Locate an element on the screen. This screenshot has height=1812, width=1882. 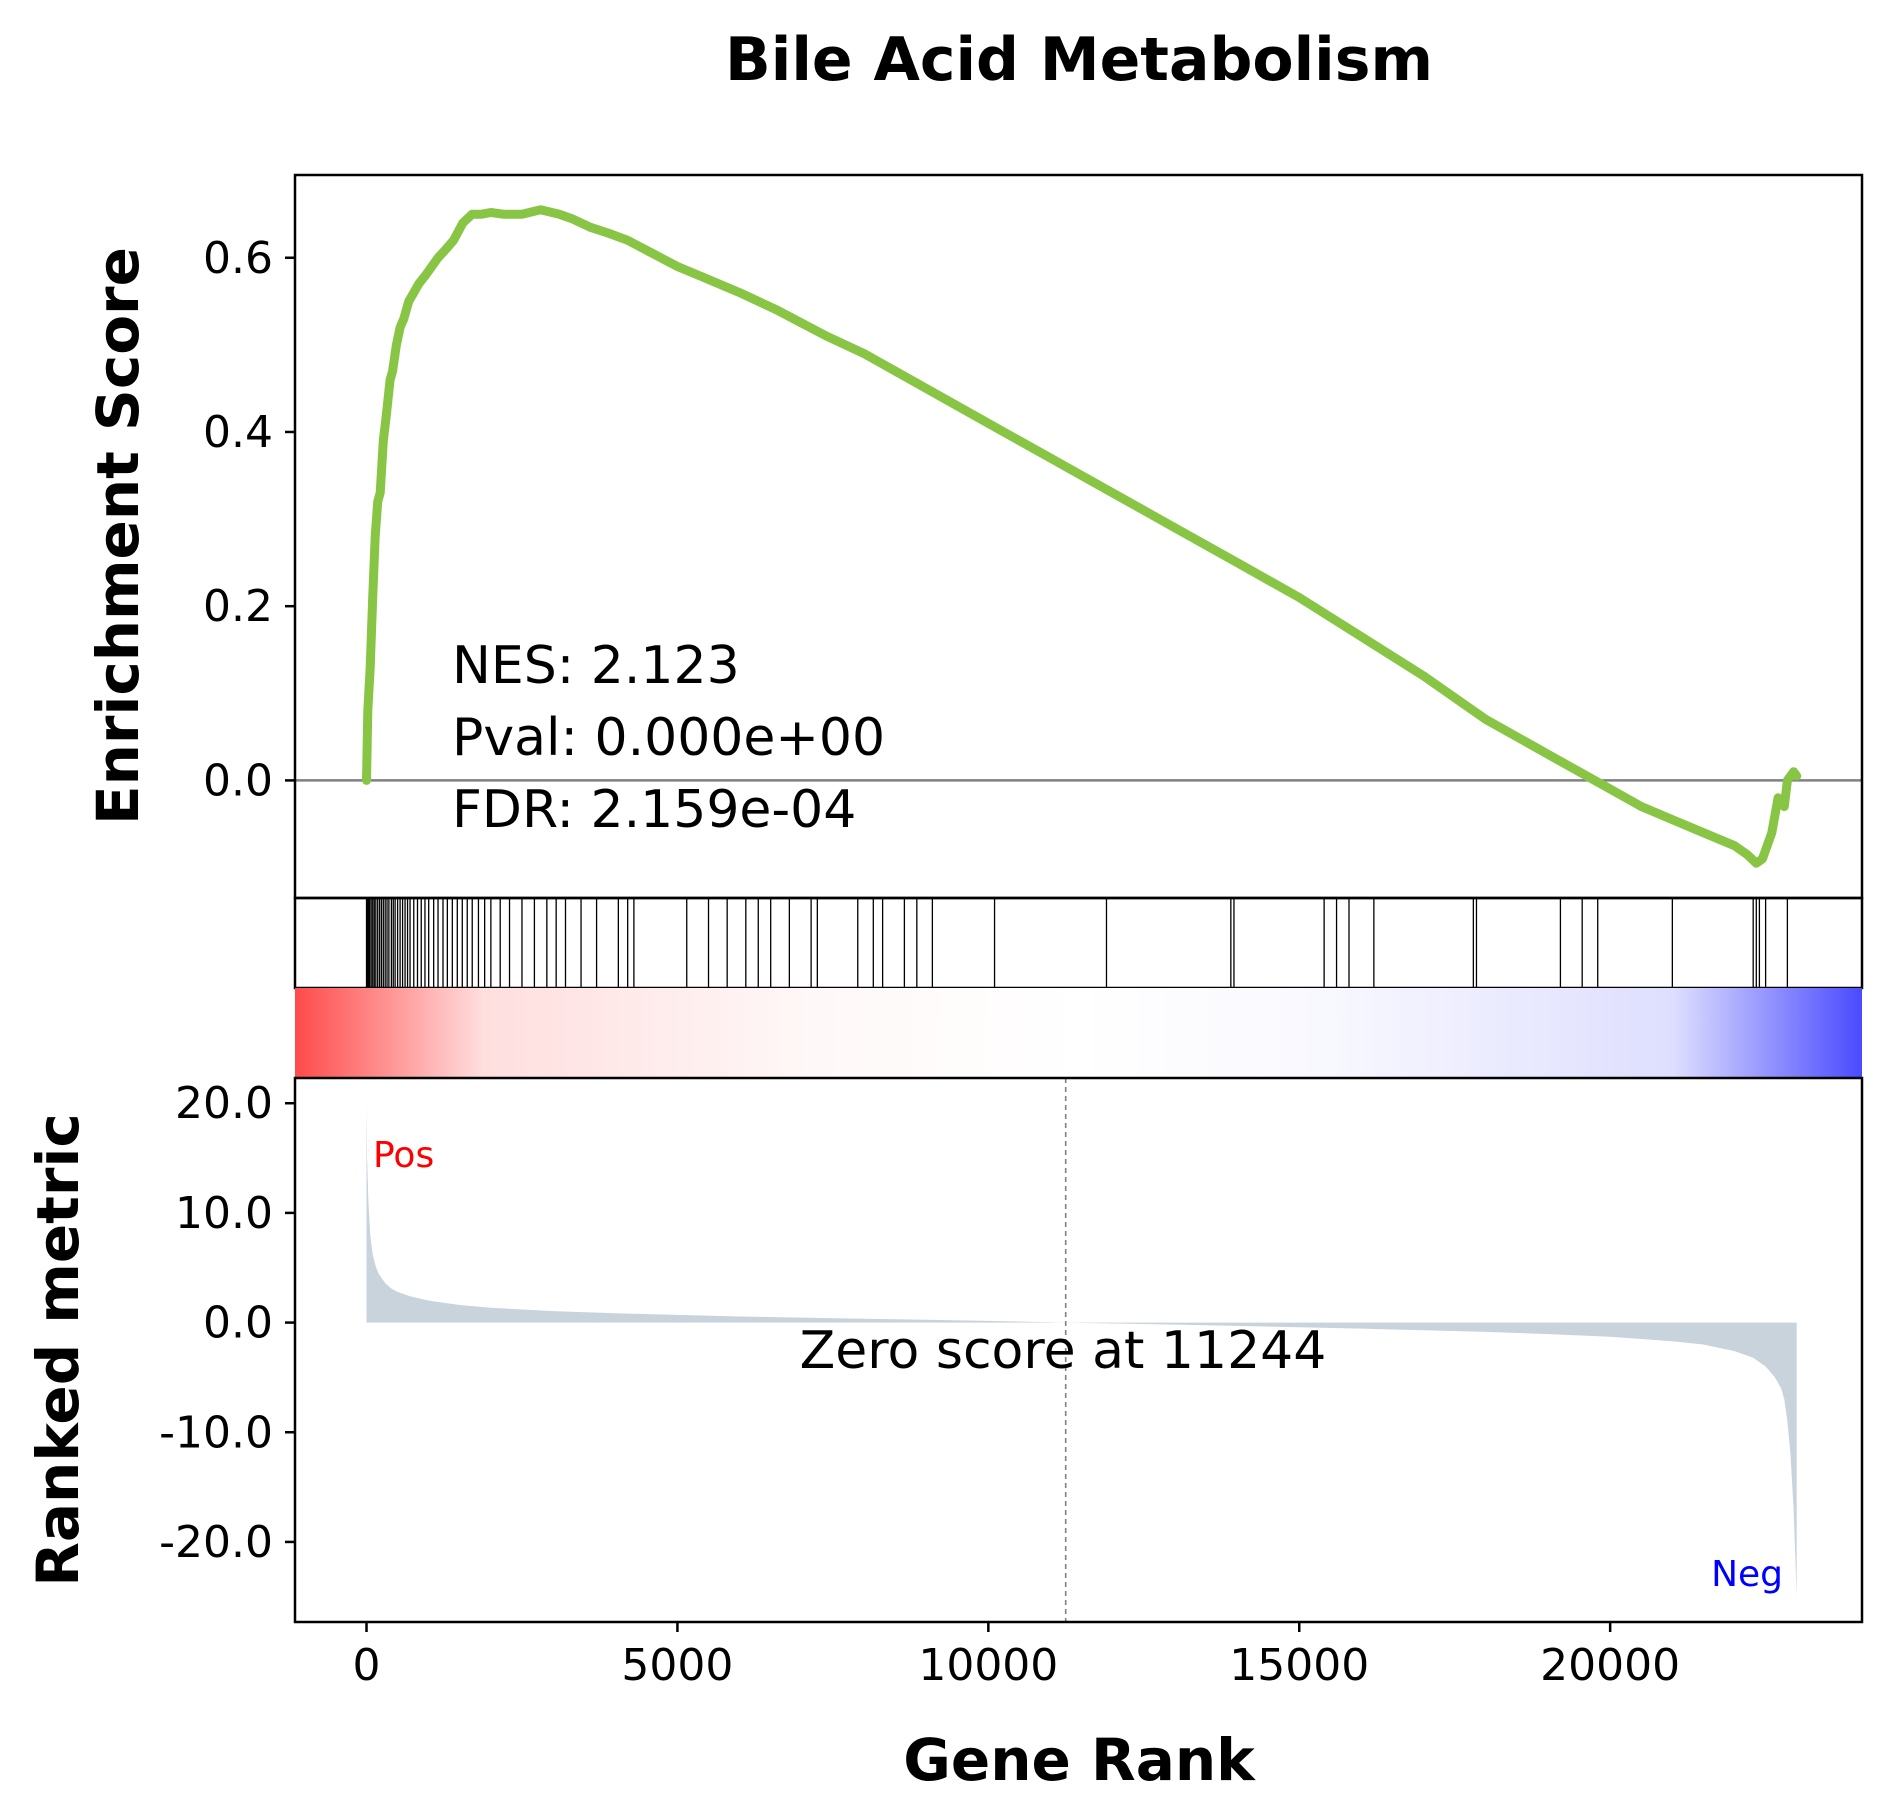
zero-cross-label: Zero score at 11244 is located at coordinates (1063, 1351).